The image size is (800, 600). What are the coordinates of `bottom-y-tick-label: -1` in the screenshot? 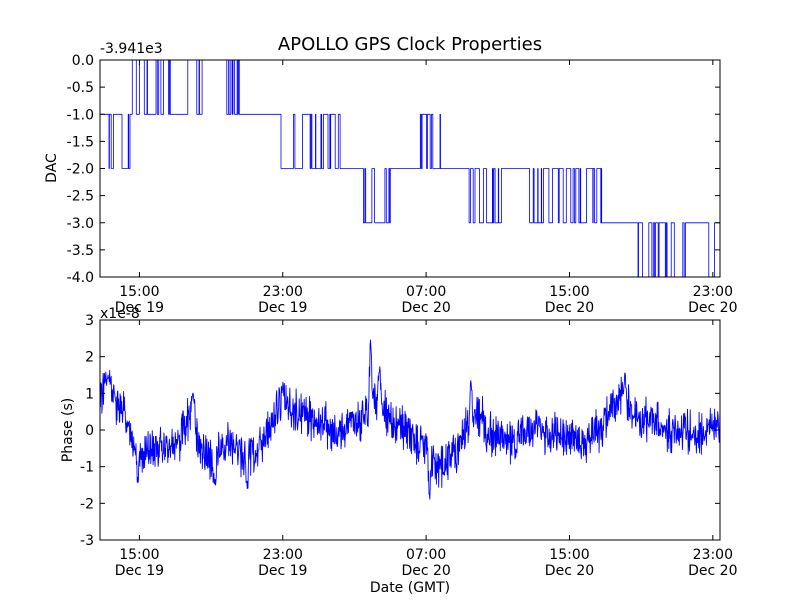 It's located at (87, 468).